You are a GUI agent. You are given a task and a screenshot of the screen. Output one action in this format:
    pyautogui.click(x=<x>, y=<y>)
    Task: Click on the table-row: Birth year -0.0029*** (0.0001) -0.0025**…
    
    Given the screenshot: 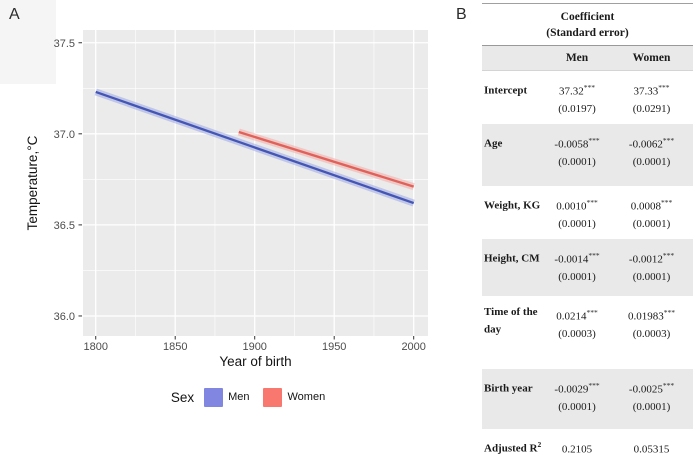 What is the action you would take?
    pyautogui.click(x=587, y=399)
    